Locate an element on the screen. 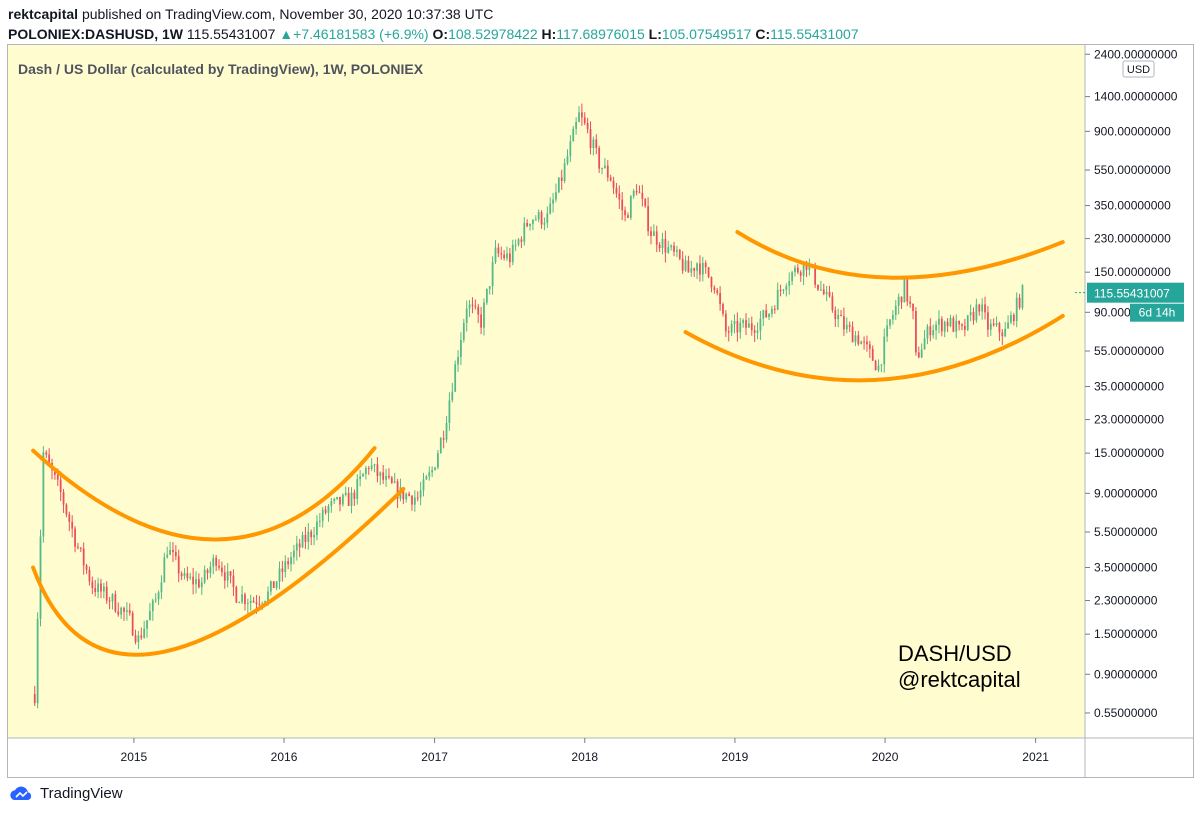 This screenshot has height=815, width=1200. y-tick-label: 9.00000000 is located at coordinates (1126, 493).